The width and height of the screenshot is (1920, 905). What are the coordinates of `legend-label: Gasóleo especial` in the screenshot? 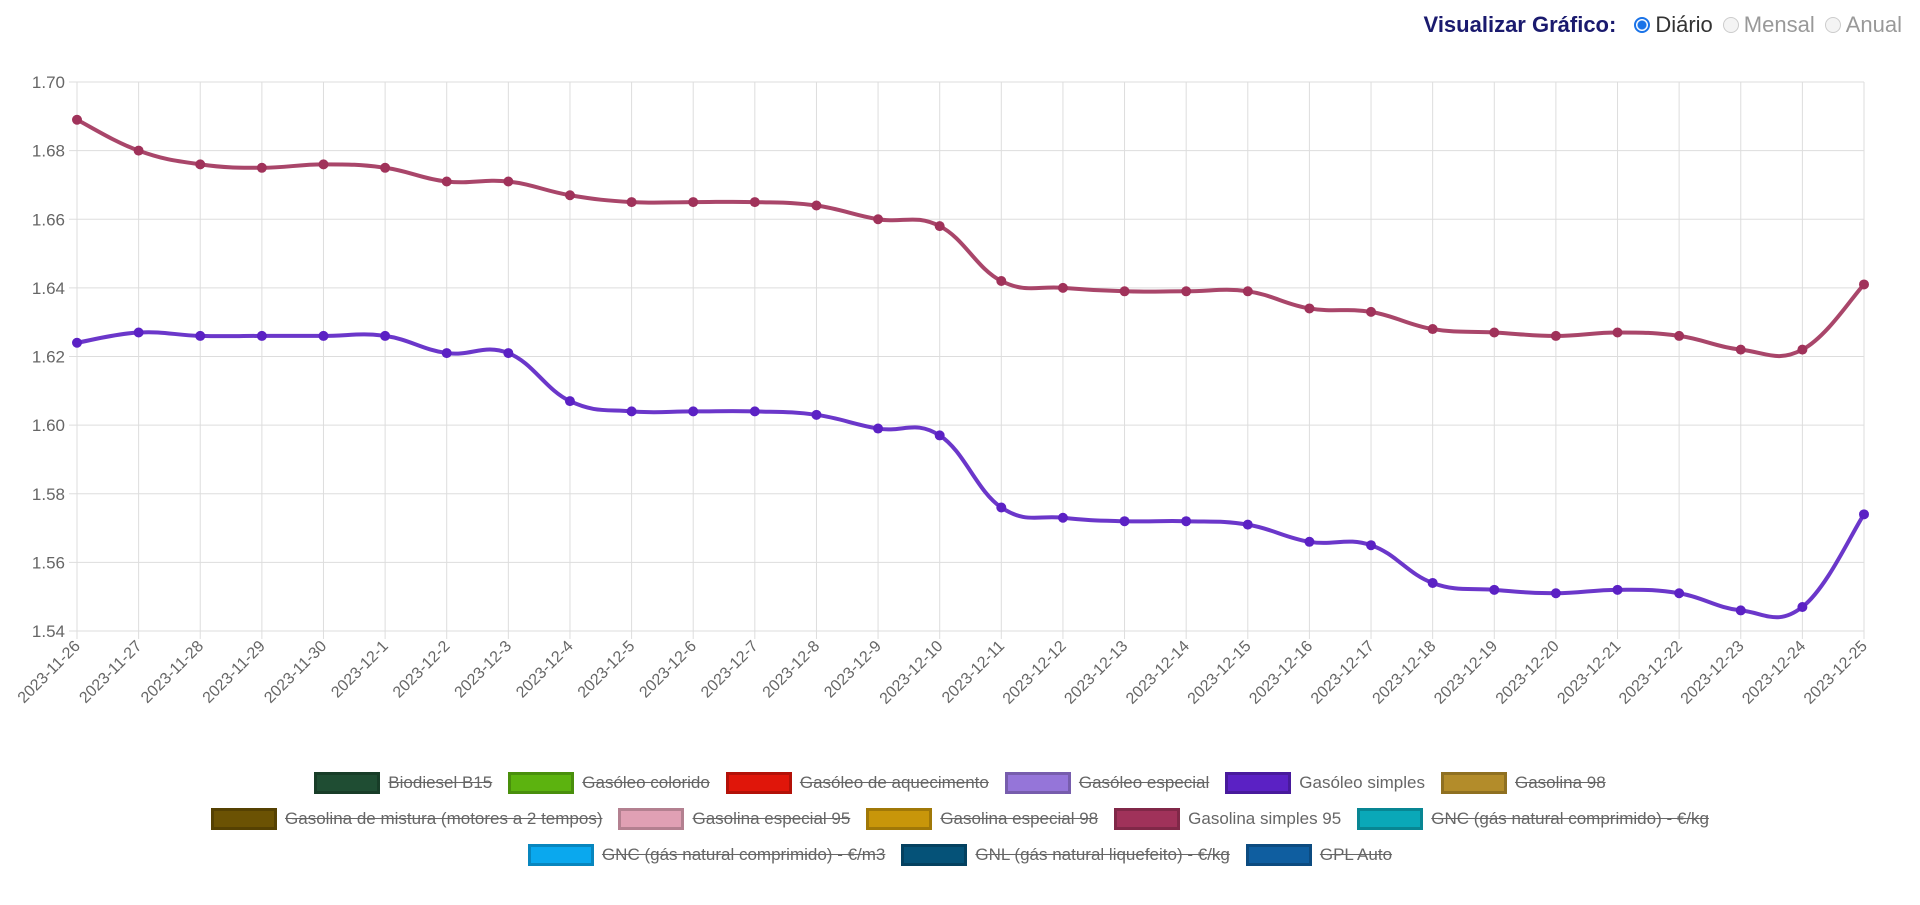 It's located at (1144, 782).